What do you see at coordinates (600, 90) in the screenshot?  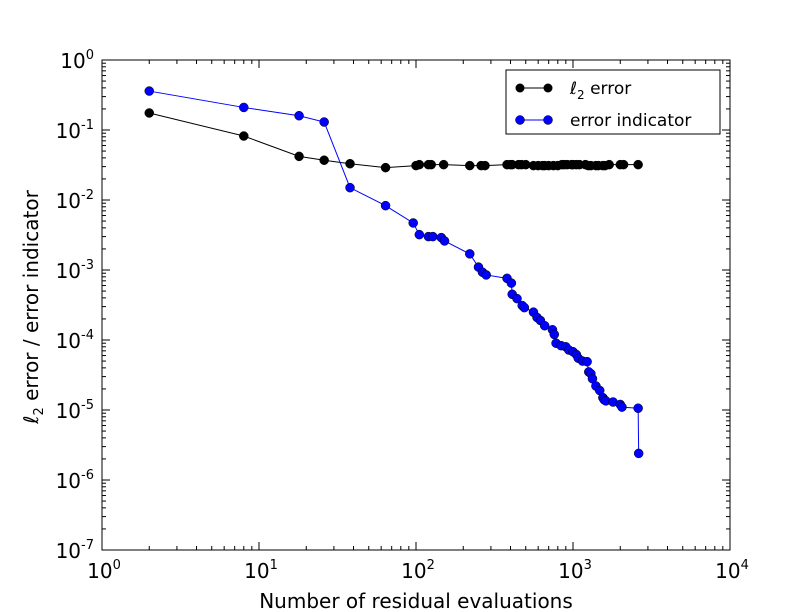 I see `legend-label-l2-error: ℓ2 error` at bounding box center [600, 90].